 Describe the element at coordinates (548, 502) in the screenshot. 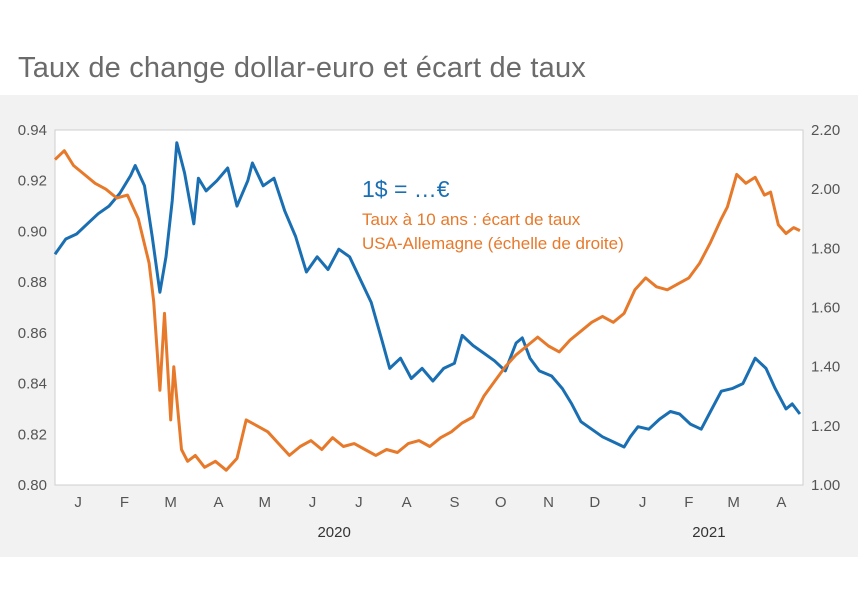

I see `month-label: N` at that location.